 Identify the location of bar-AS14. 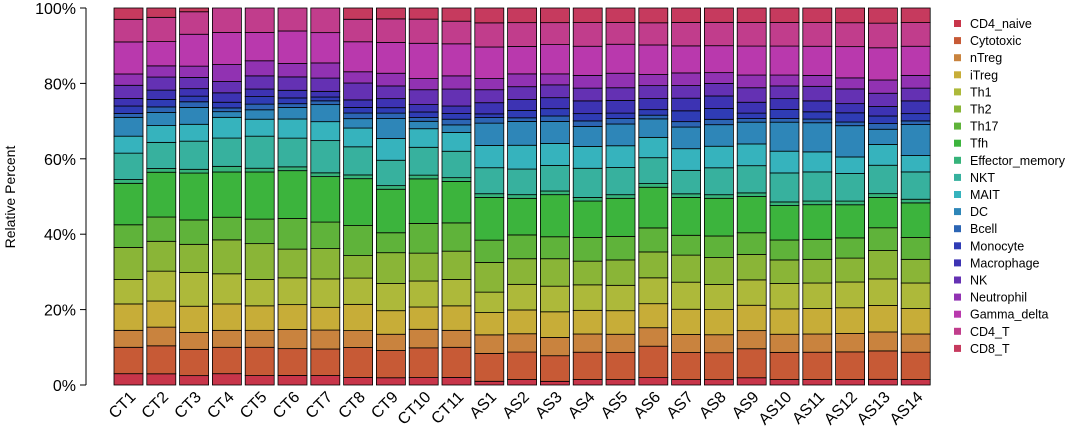
(915, 196).